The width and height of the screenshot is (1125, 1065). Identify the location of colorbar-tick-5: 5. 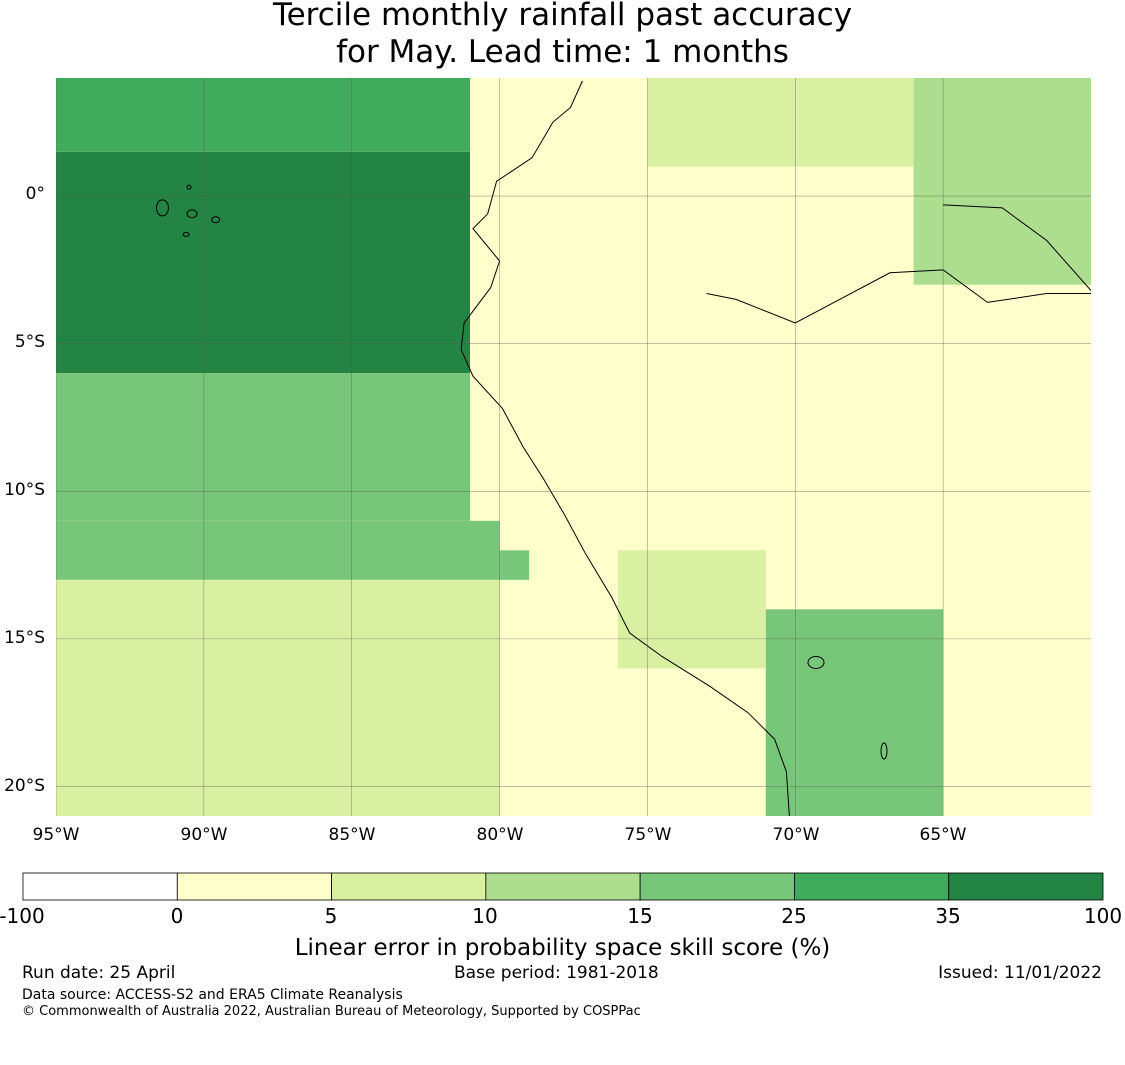
(331, 916).